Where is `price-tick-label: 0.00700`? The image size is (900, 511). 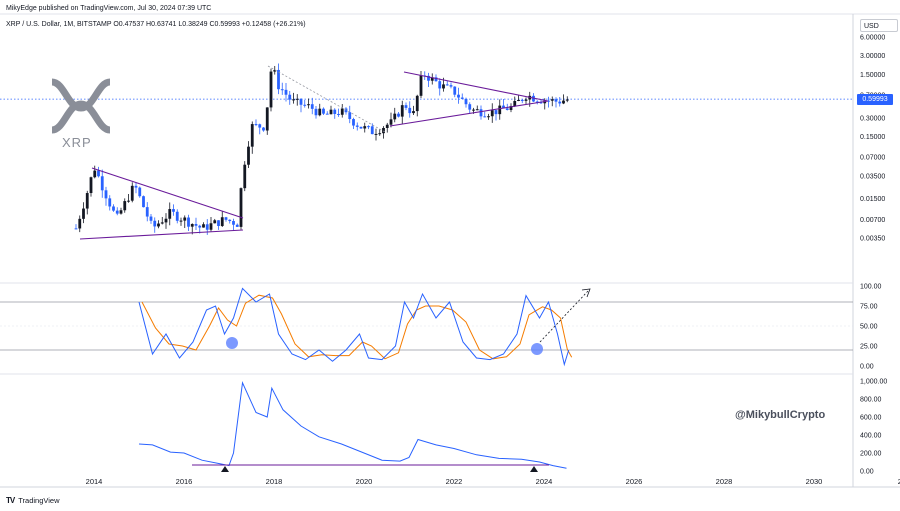
price-tick-label: 0.00700 is located at coordinates (872, 220).